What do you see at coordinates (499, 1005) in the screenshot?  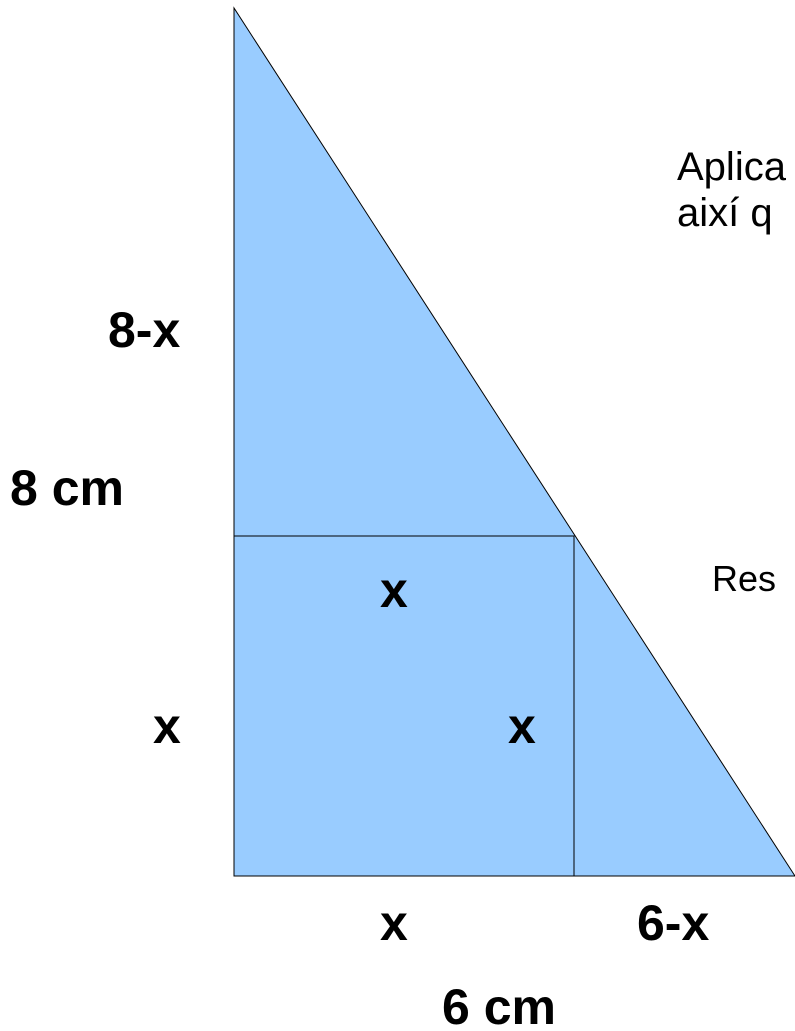 I see `label-bottom-total: 6 cm` at bounding box center [499, 1005].